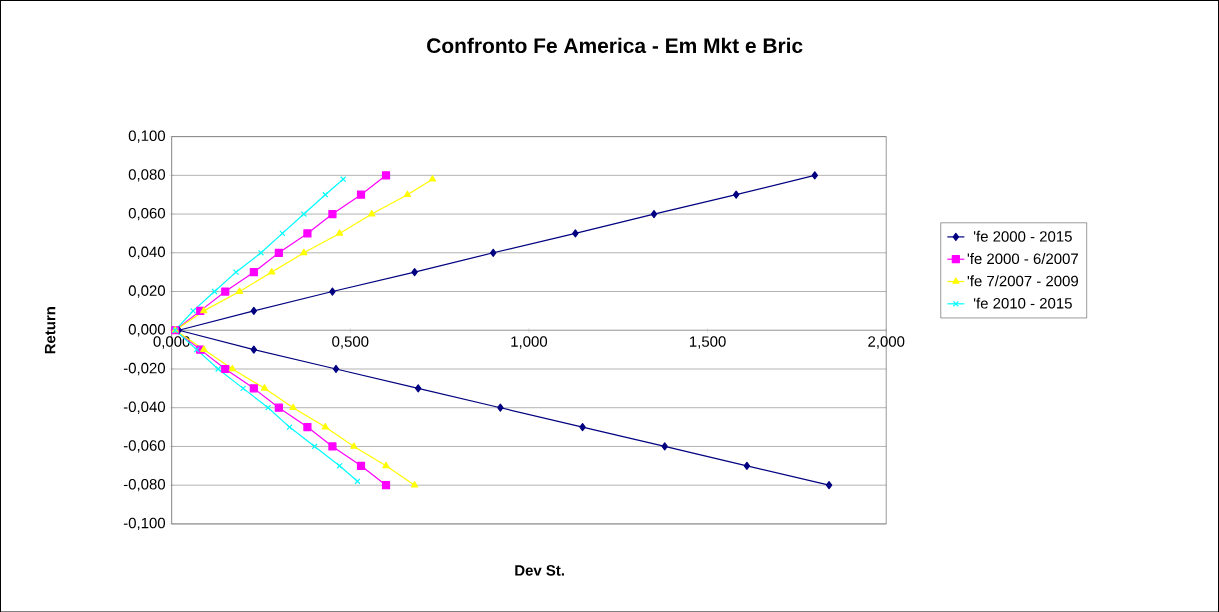 This screenshot has height=612, width=1219. What do you see at coordinates (144, 446) in the screenshot?
I see `y-tick-label: -0,060` at bounding box center [144, 446].